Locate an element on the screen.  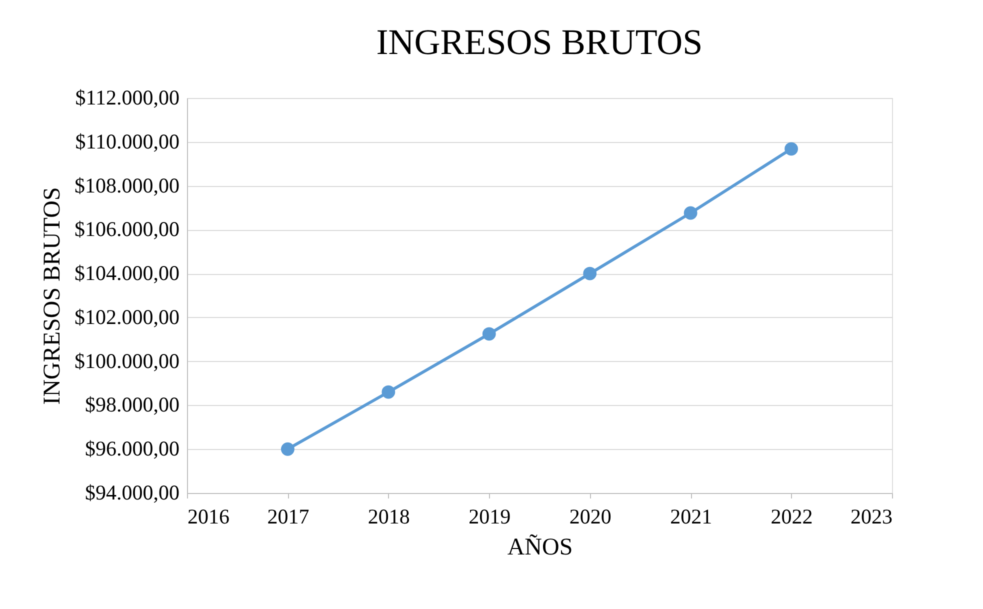
y-tick-label: $110.000,00 is located at coordinates (127, 141).